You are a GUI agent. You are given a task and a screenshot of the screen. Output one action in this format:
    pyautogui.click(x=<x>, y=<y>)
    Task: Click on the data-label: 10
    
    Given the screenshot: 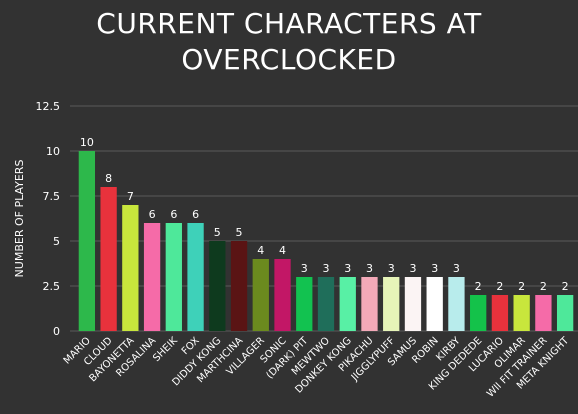 What is the action you would take?
    pyautogui.click(x=87, y=142)
    